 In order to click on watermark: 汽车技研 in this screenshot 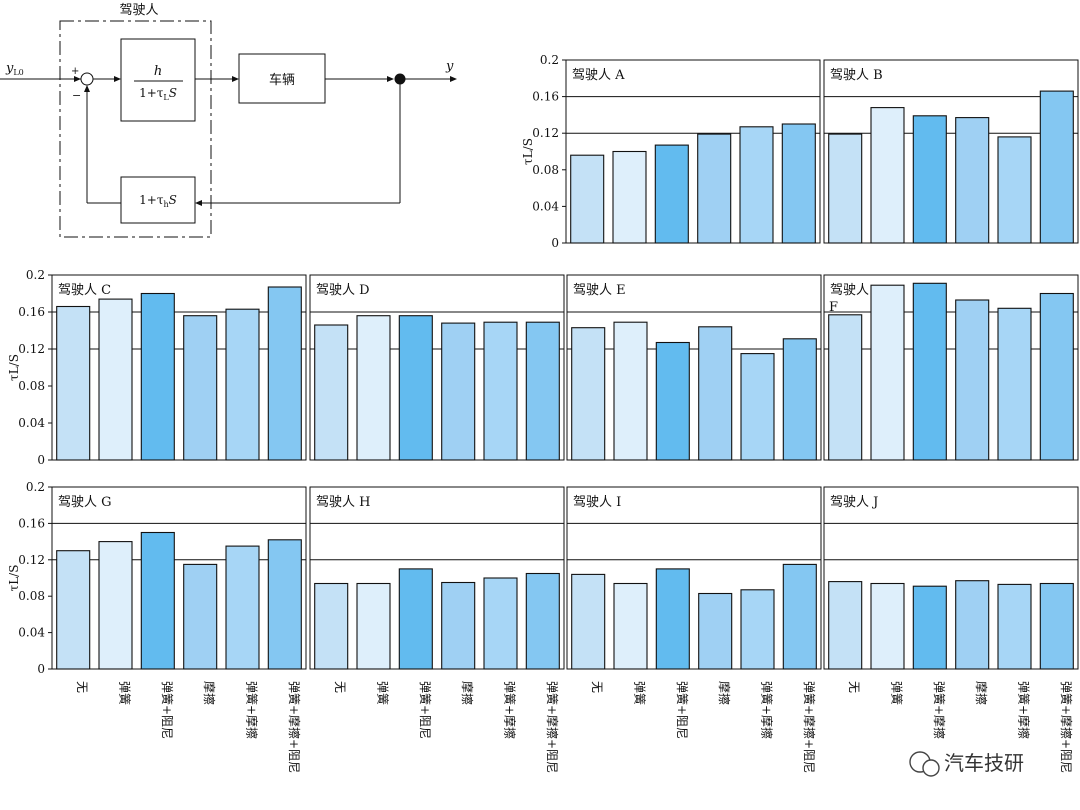, I will do `click(966, 764)`.